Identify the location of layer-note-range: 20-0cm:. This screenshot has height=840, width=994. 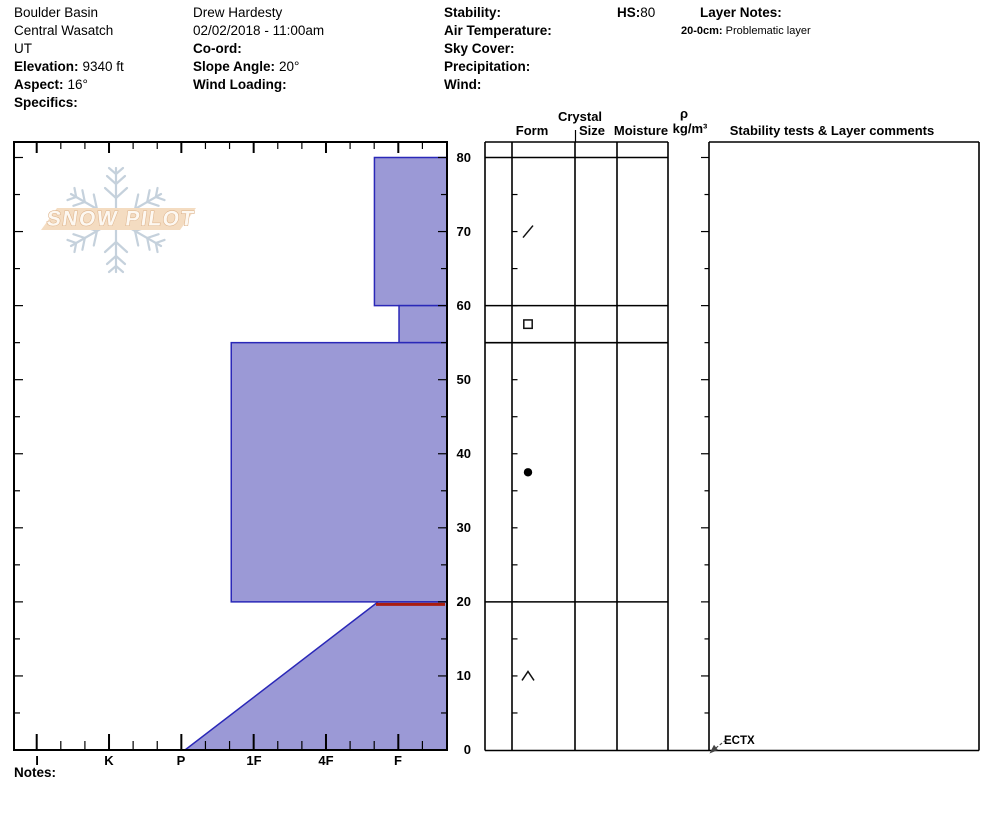
(702, 31).